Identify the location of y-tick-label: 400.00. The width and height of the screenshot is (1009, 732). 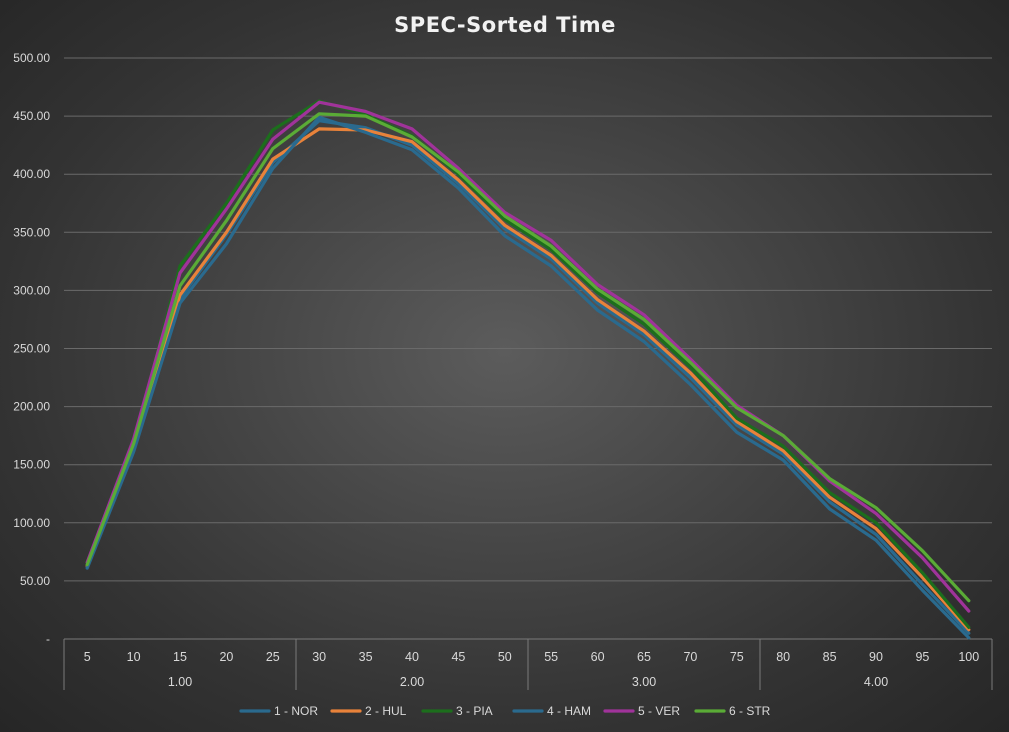
(31, 174).